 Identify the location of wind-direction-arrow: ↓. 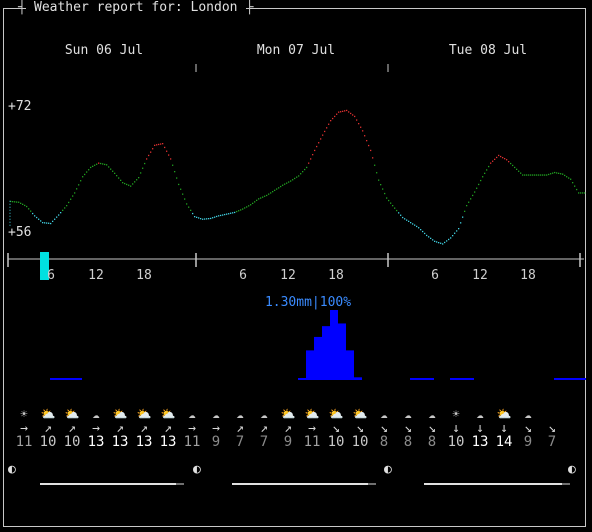
(456, 428).